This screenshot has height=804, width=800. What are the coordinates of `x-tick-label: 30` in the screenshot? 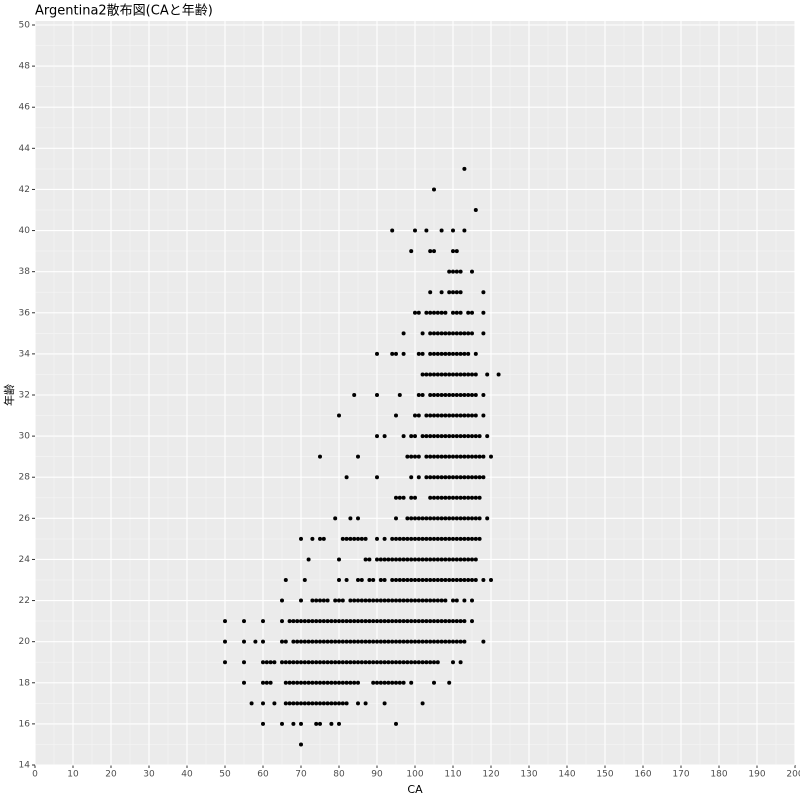 It's located at (149, 775).